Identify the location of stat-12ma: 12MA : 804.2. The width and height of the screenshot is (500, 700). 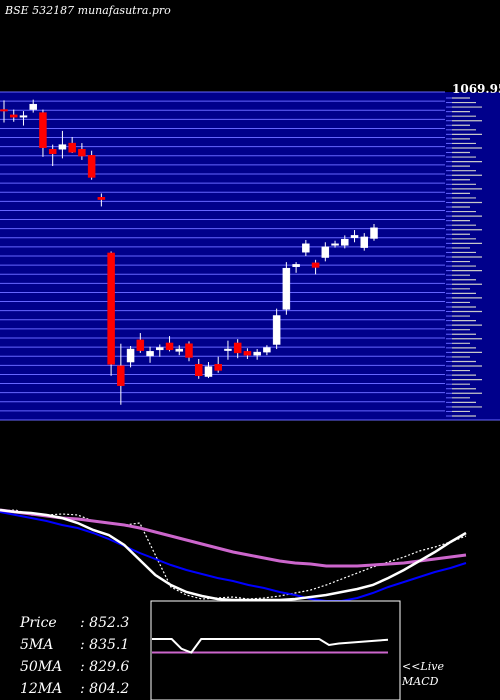
(74, 689).